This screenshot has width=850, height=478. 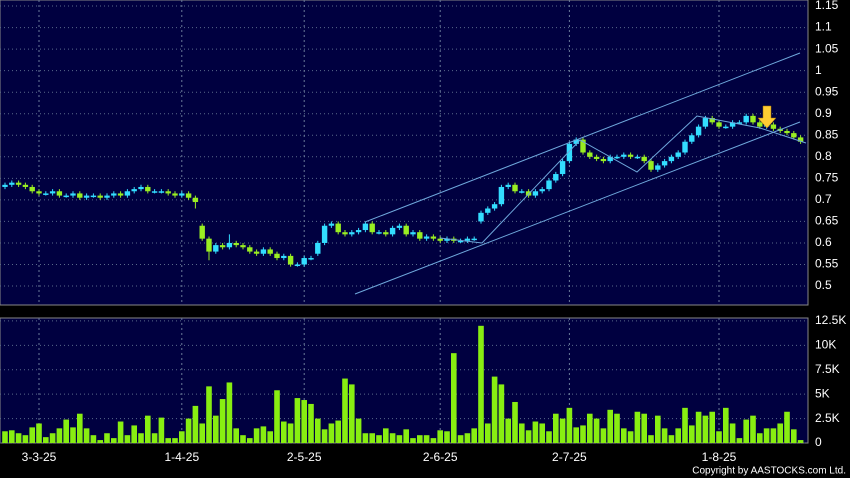 What do you see at coordinates (822, 393) in the screenshot?
I see `volume-tick-label: 5K` at bounding box center [822, 393].